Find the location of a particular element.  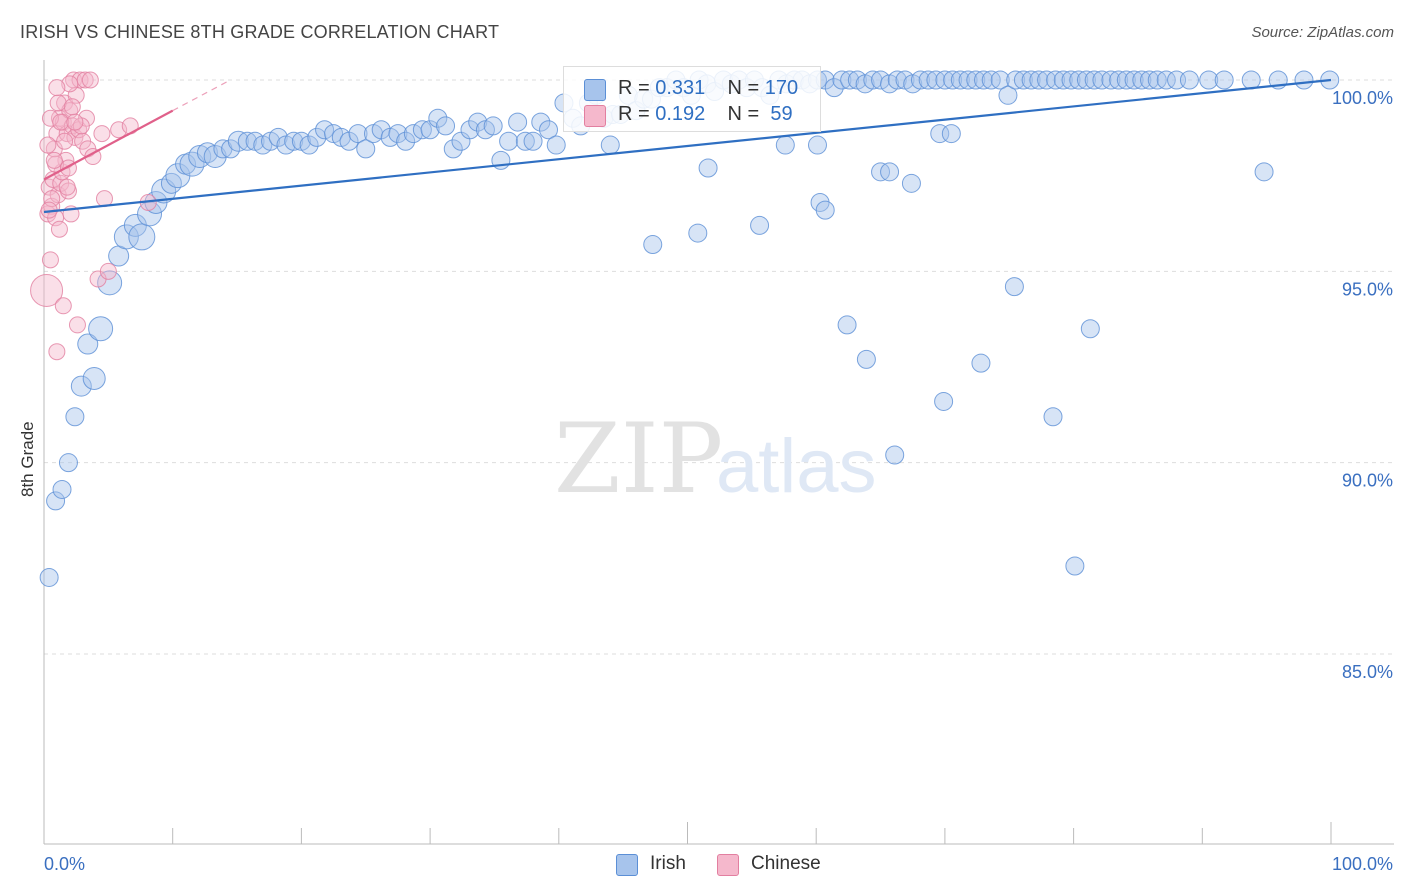

irish-n-value: 170 is located at coordinates (781, 88).